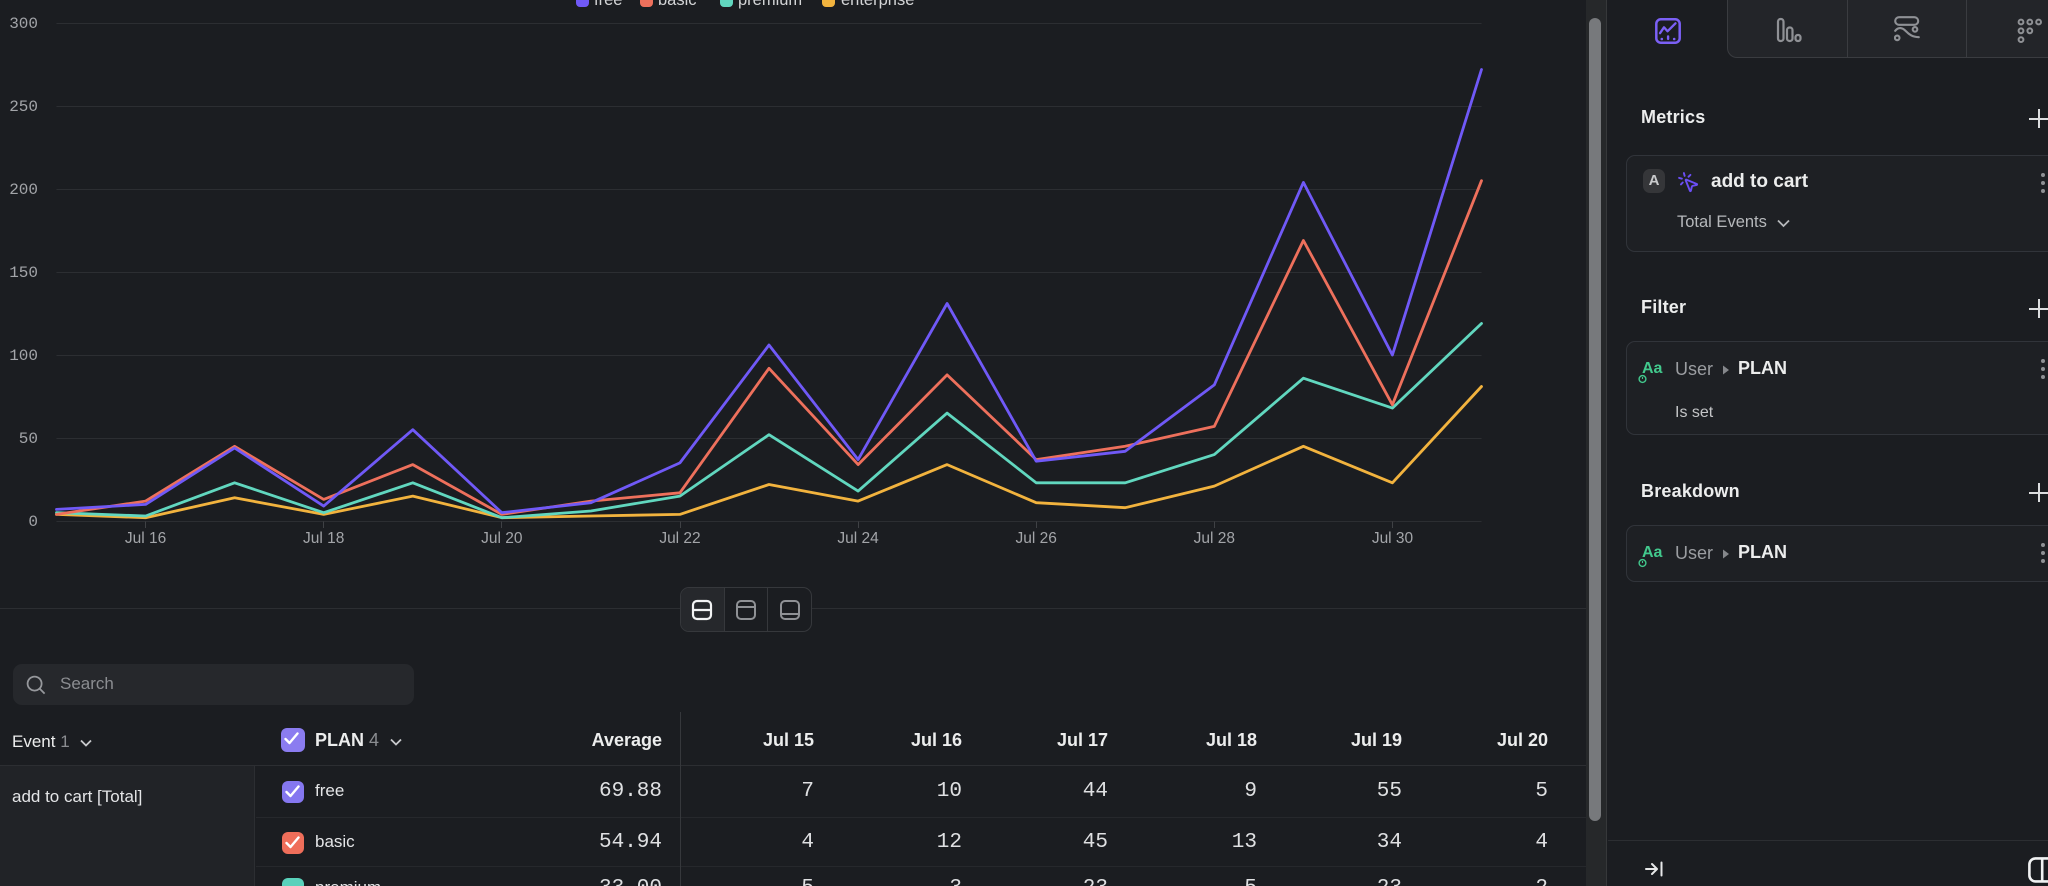 This screenshot has width=2048, height=886. Describe the element at coordinates (502, 538) in the screenshot. I see `svg-text: Jul 20` at that location.